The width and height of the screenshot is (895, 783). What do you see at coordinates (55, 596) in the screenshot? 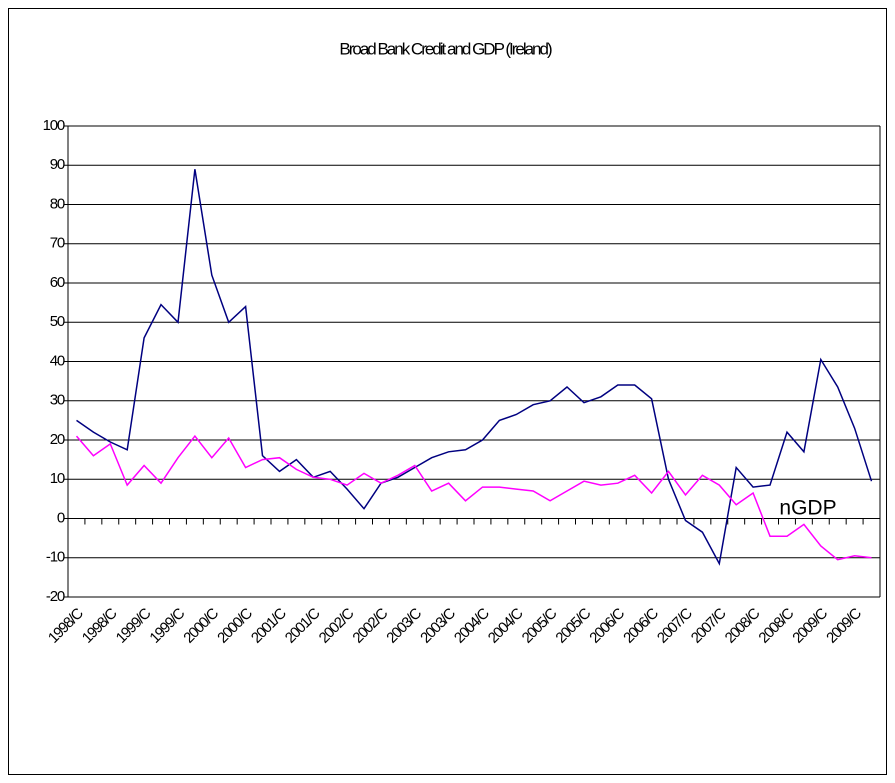
I see `y-tick-label: -20` at bounding box center [55, 596].